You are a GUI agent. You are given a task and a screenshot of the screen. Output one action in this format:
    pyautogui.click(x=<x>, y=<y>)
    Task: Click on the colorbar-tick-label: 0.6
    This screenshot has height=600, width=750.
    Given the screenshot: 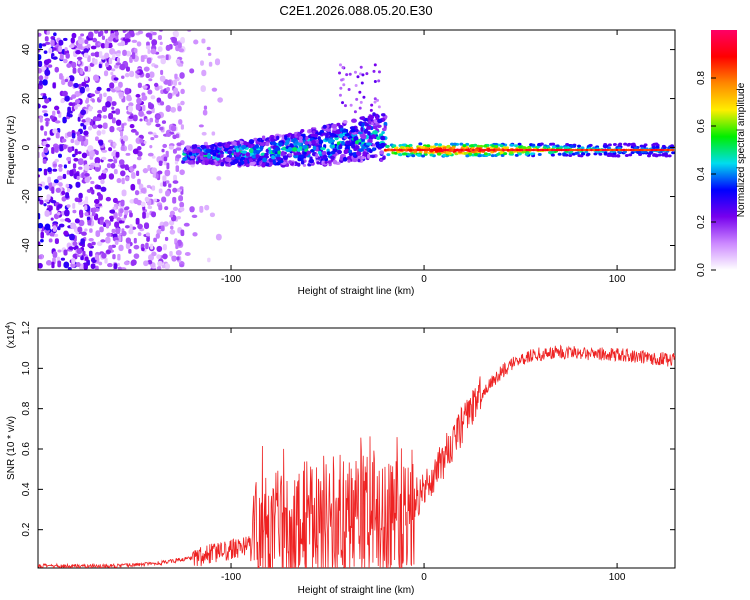 What is the action you would take?
    pyautogui.click(x=701, y=126)
    